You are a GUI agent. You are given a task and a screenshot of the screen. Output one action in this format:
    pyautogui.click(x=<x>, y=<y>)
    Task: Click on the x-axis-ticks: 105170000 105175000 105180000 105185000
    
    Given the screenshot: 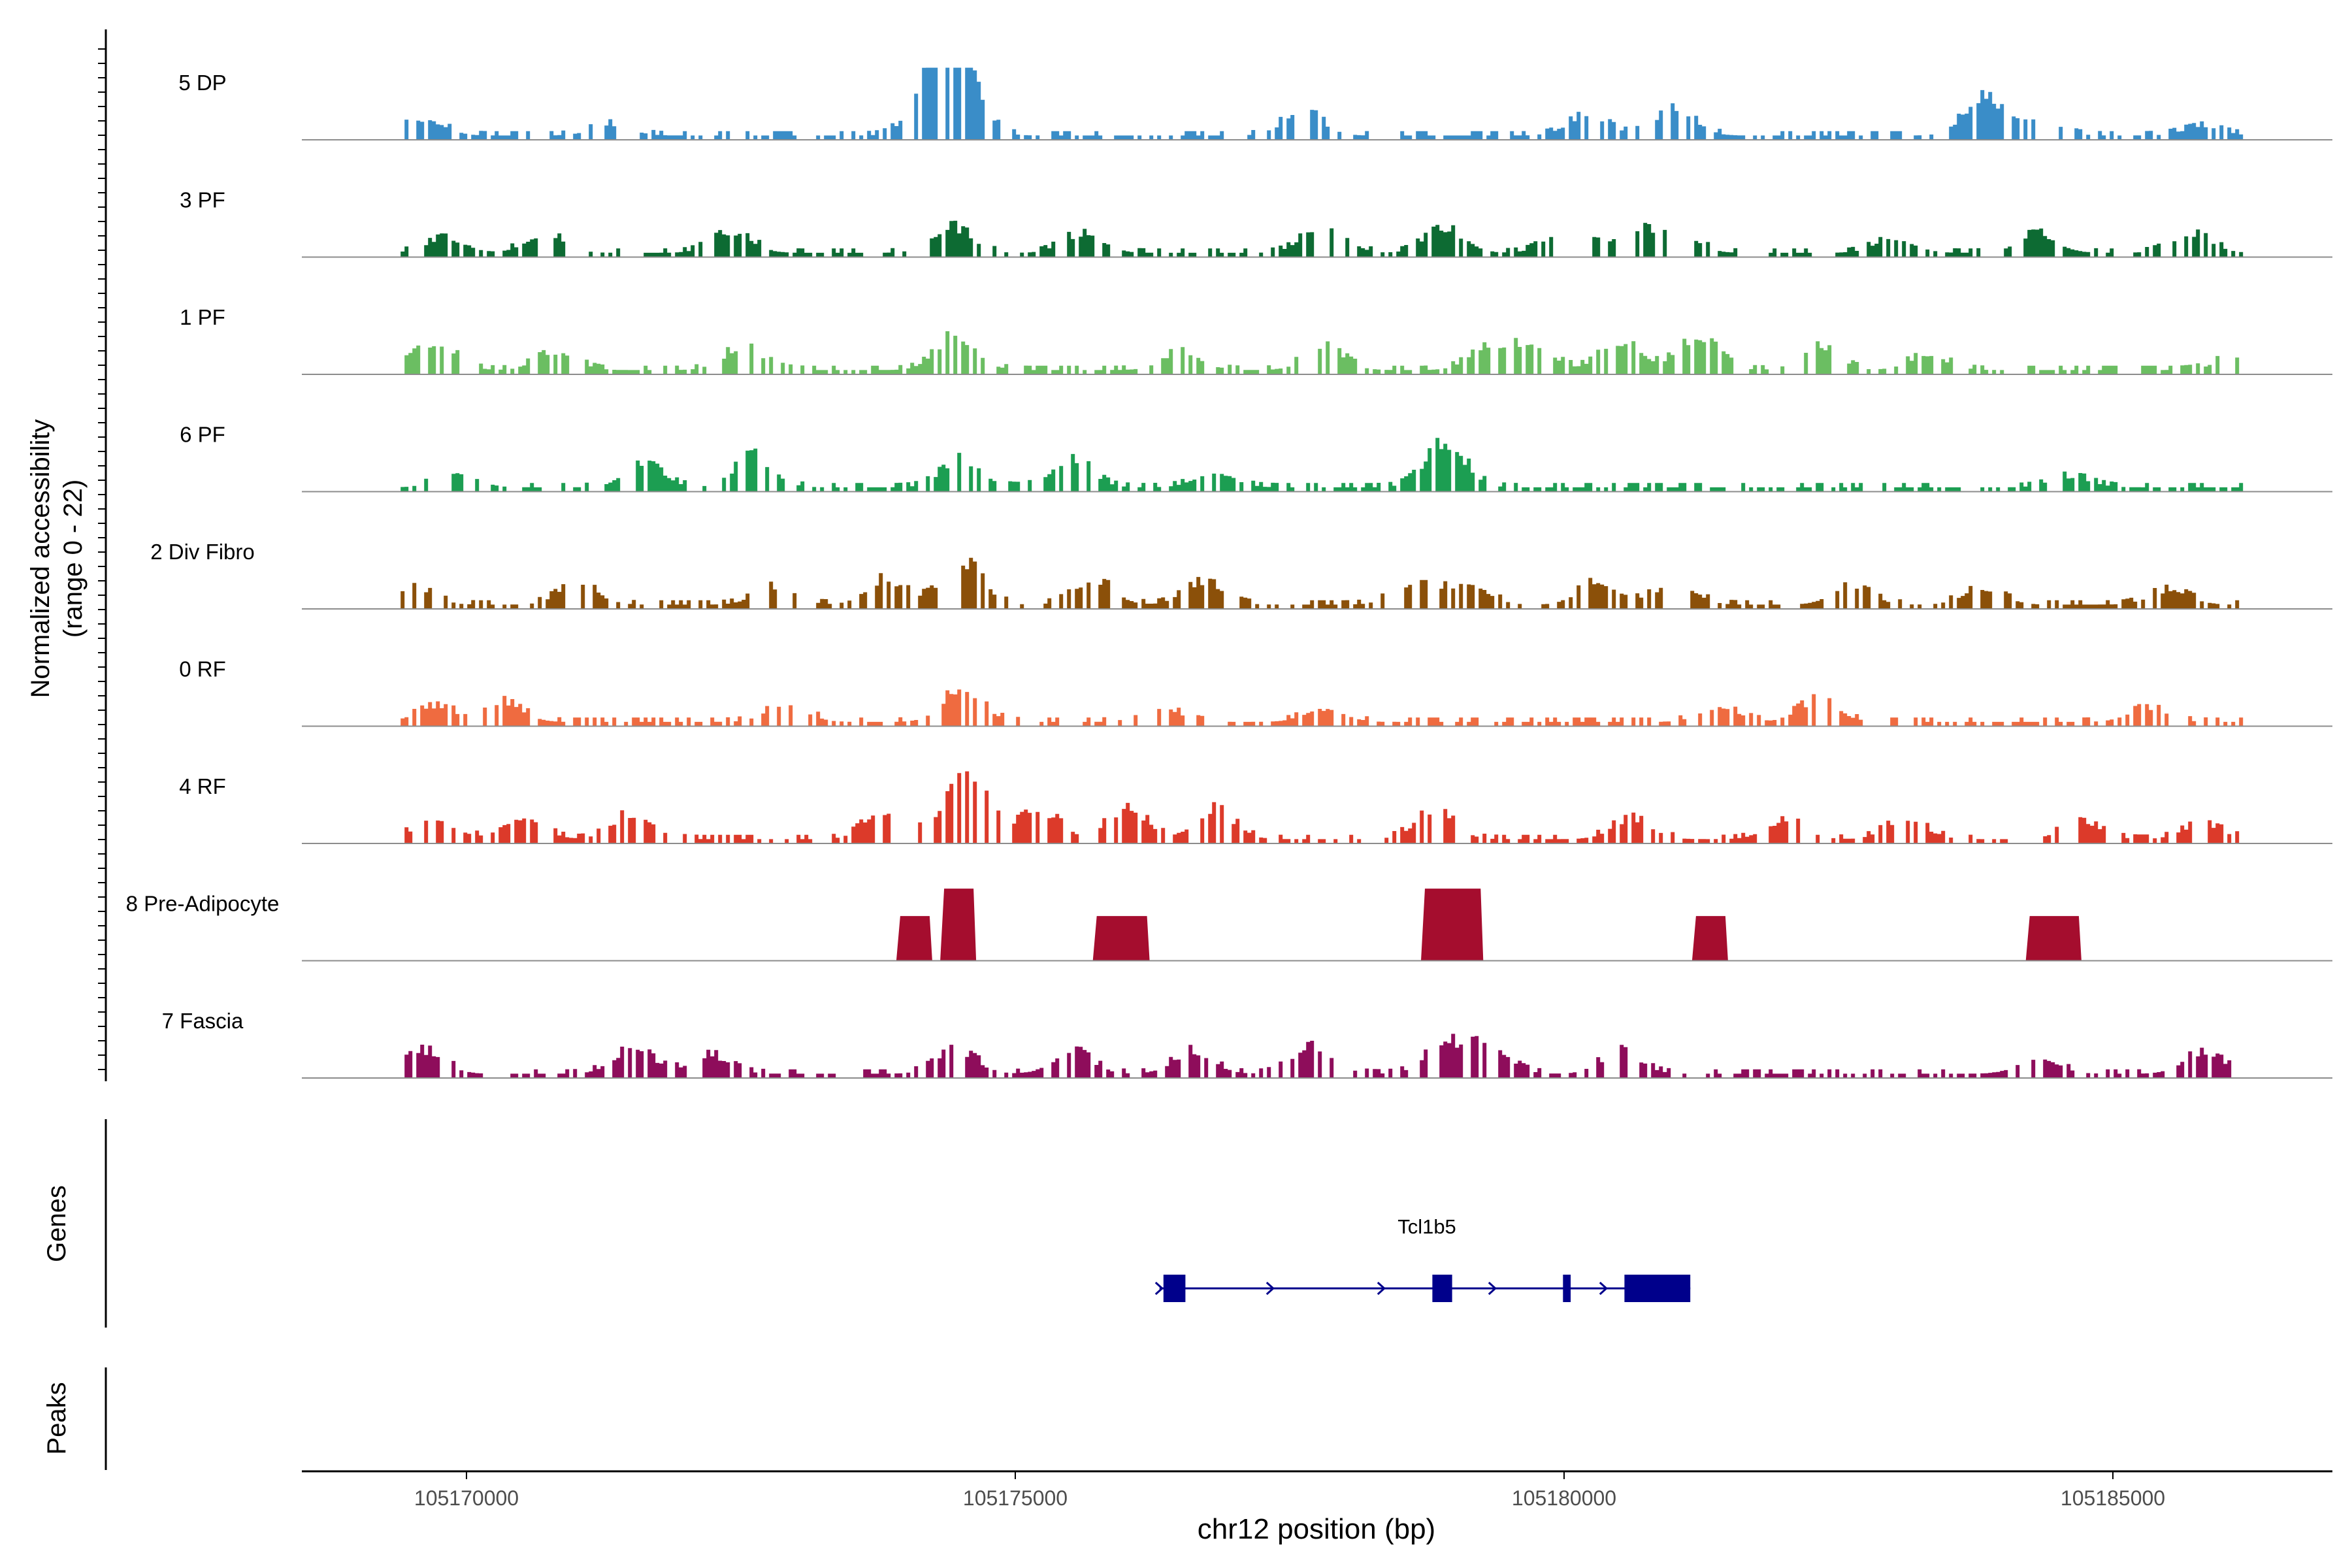 What is the action you would take?
    pyautogui.click(x=1289, y=1490)
    